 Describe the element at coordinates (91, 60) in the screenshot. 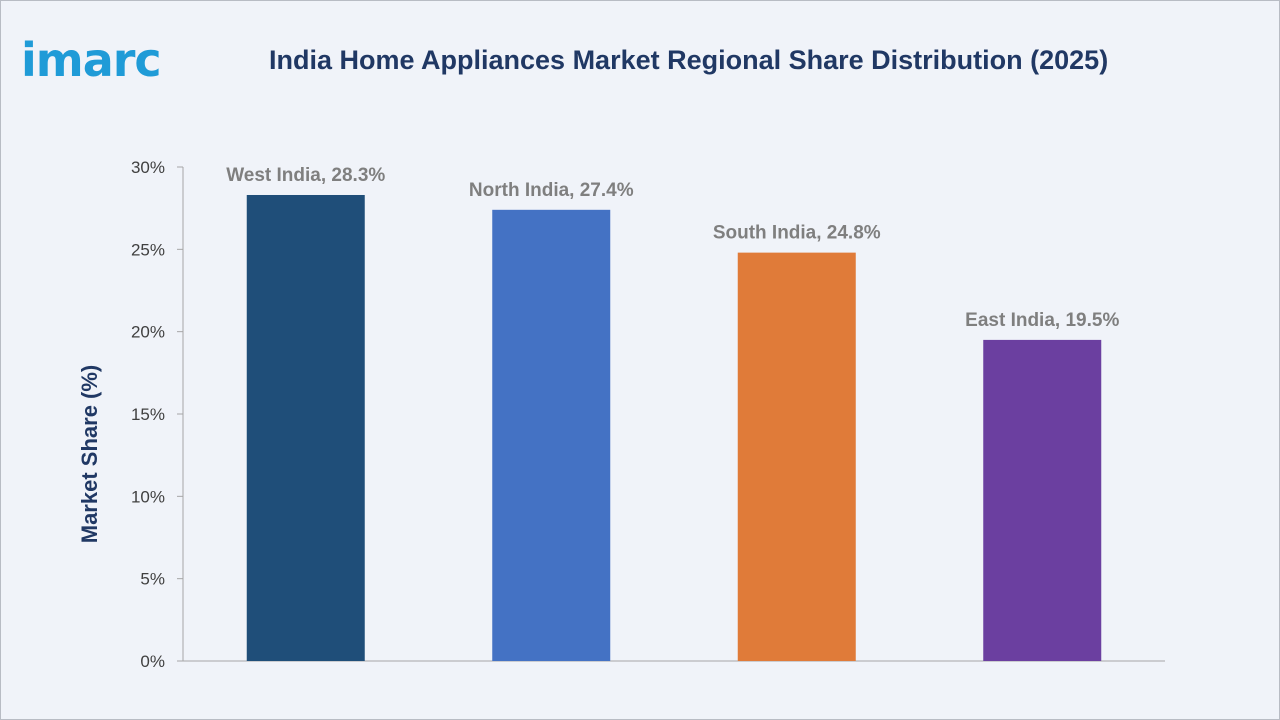

I see `imarc-logo: imarc` at that location.